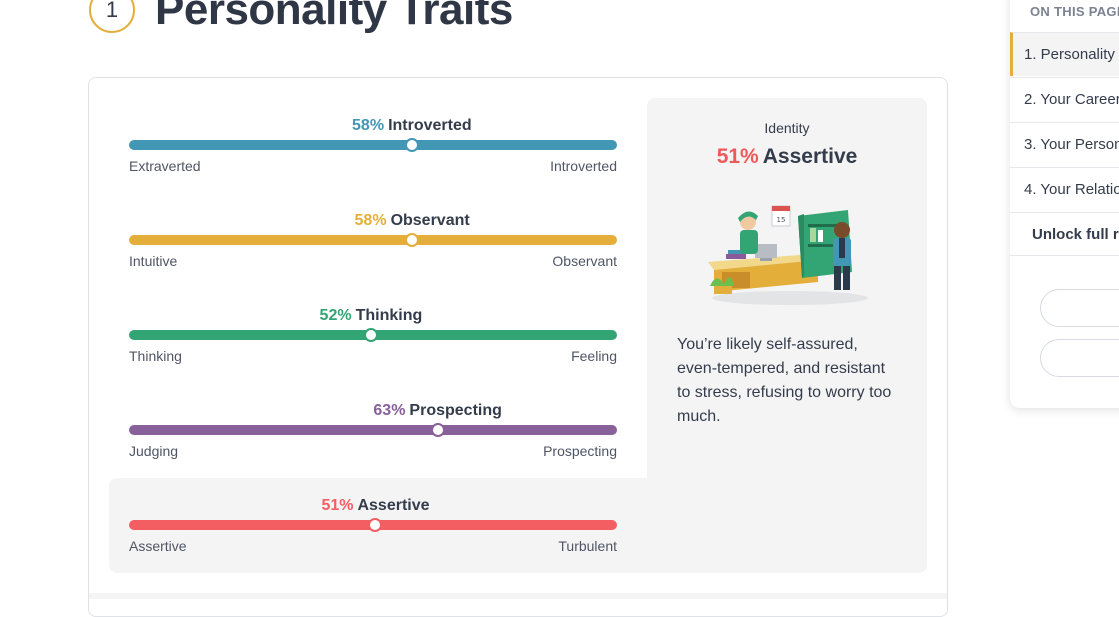  I want to click on trait-heading: 51% Assertive, so click(375, 506).